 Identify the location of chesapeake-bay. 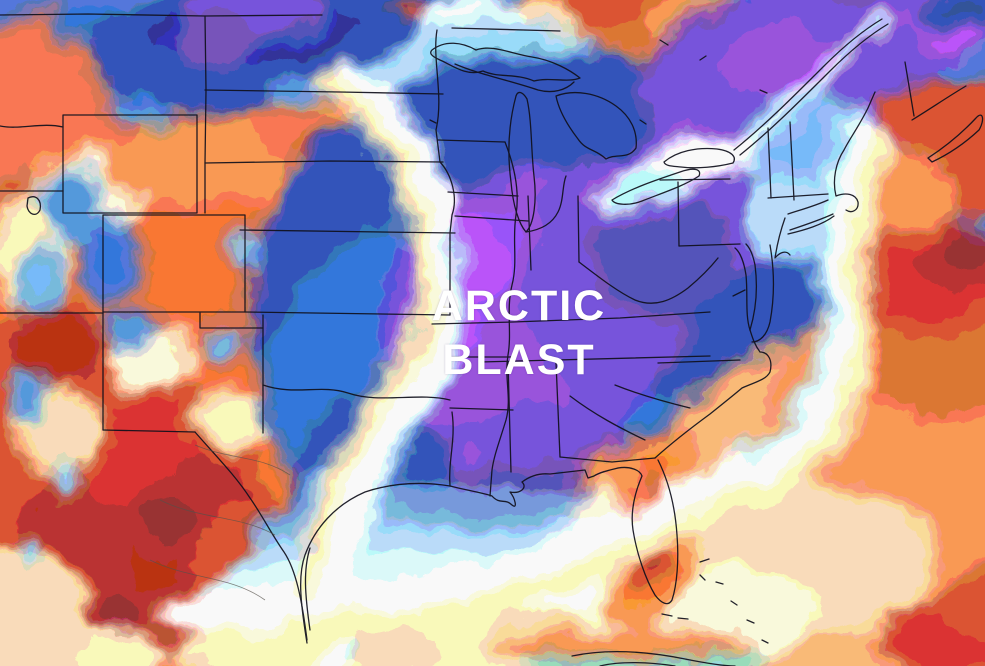
(742, 289).